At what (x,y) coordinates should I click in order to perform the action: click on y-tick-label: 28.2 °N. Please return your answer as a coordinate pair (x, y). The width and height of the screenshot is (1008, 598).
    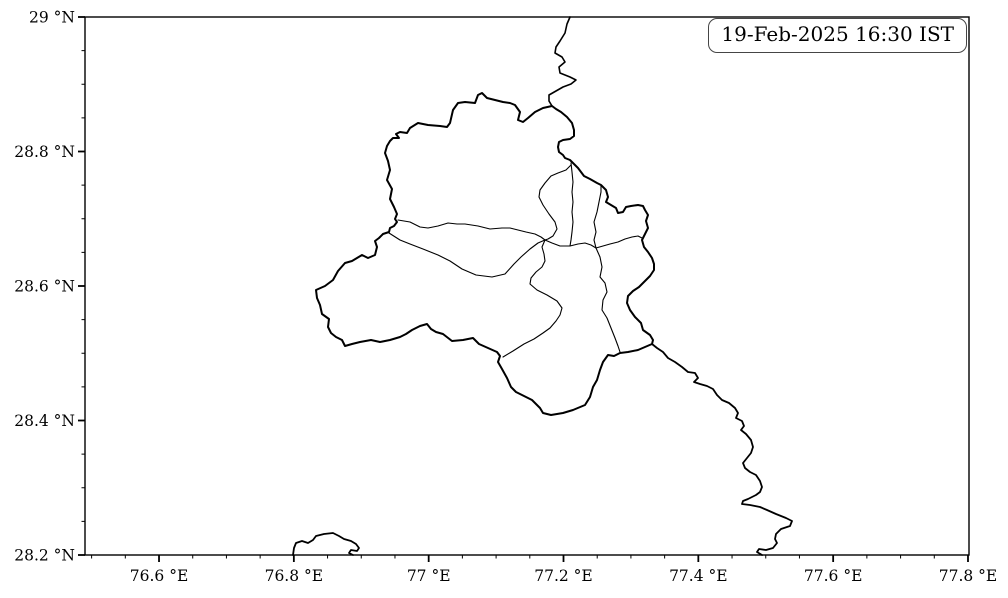
    Looking at the image, I should click on (44, 556).